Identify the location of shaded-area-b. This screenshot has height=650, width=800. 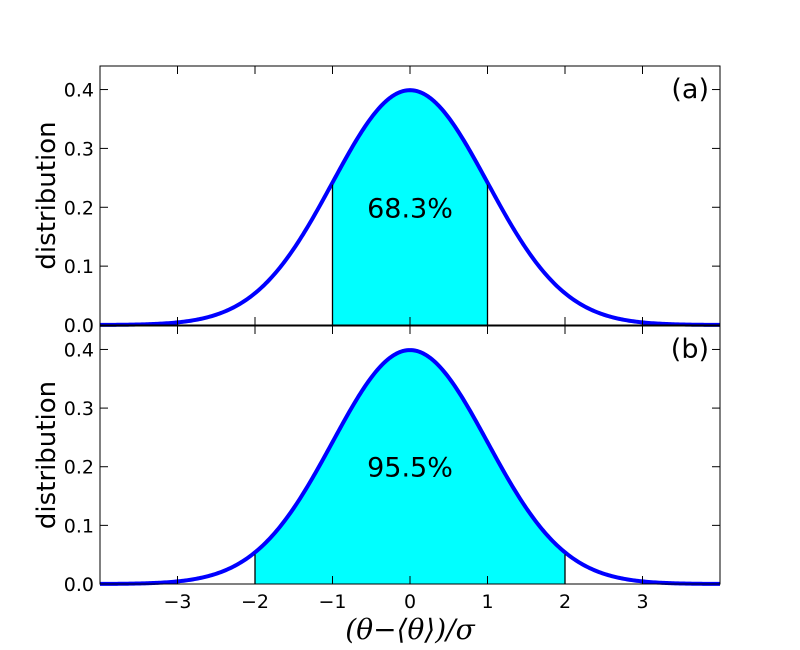
(410, 467).